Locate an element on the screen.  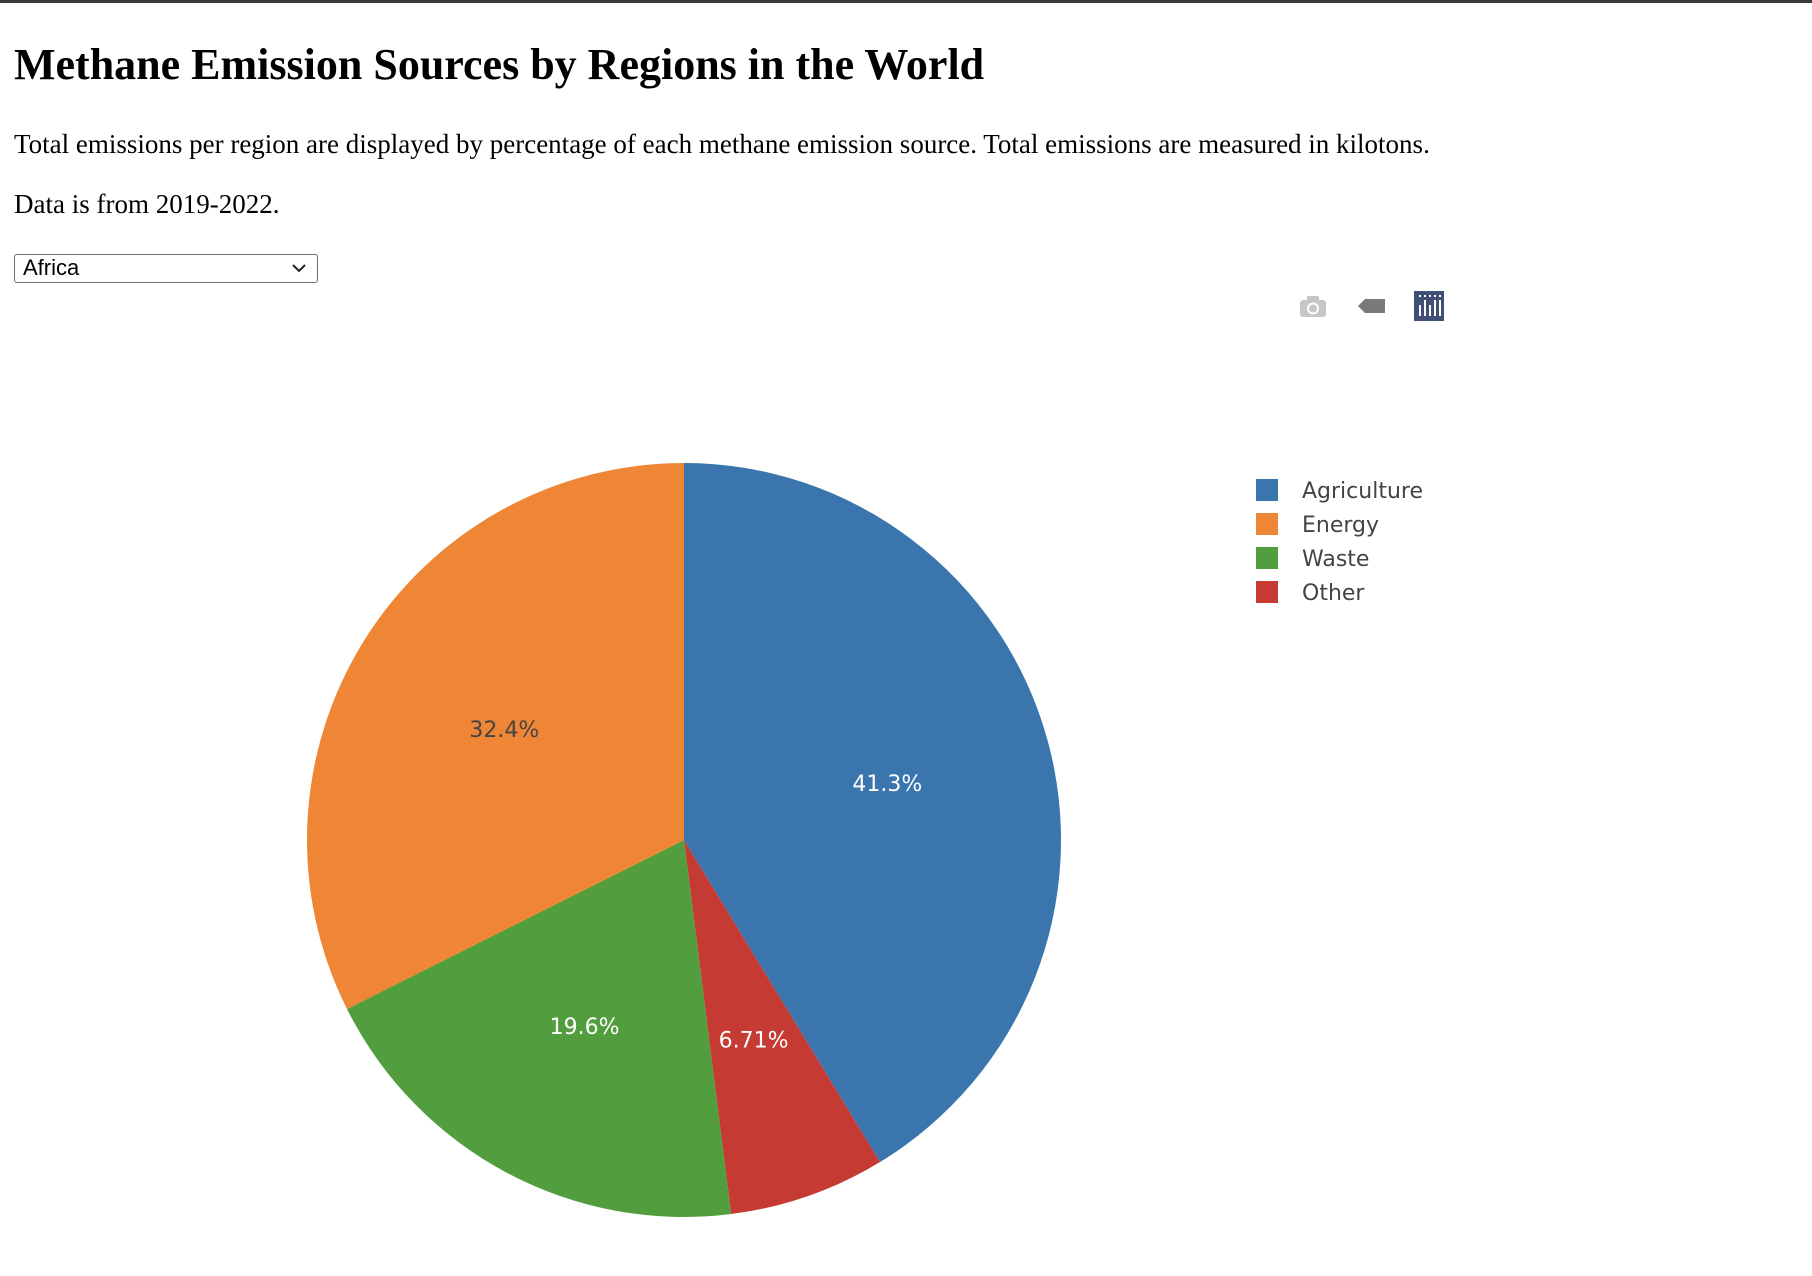
legend-label-other: Other is located at coordinates (1333, 593).